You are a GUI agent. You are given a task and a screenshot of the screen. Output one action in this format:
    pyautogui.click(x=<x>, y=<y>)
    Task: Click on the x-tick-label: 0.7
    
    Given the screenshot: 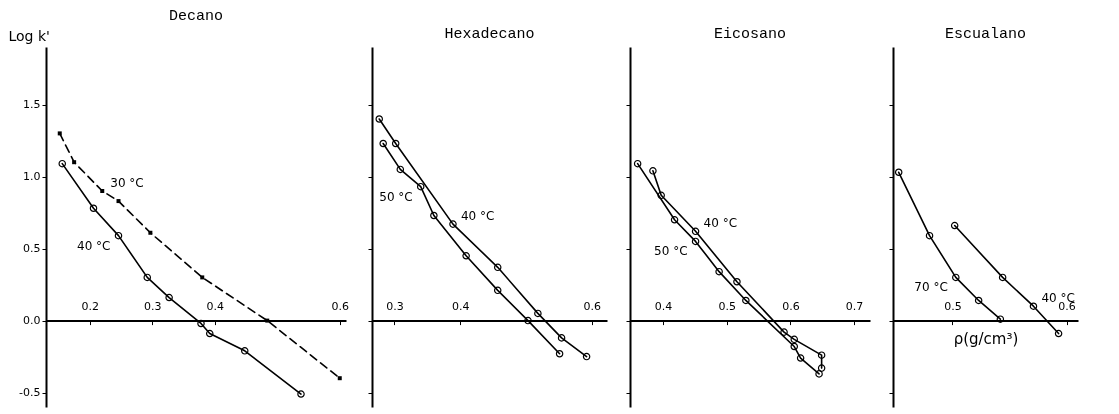 What is the action you would take?
    pyautogui.click(x=854, y=307)
    